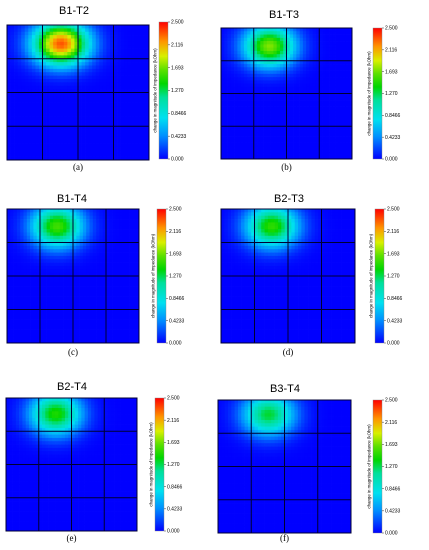 The width and height of the screenshot is (429, 550). Describe the element at coordinates (175, 254) in the screenshot. I see `colorbar-tick-label: 1.693` at that location.